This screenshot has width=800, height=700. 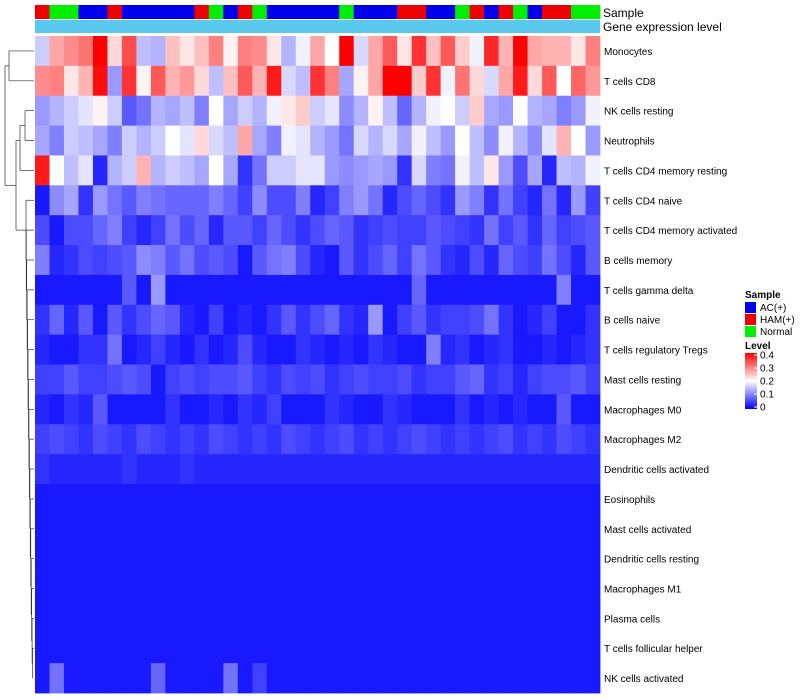 I want to click on legend-swatch, so click(x=750, y=307).